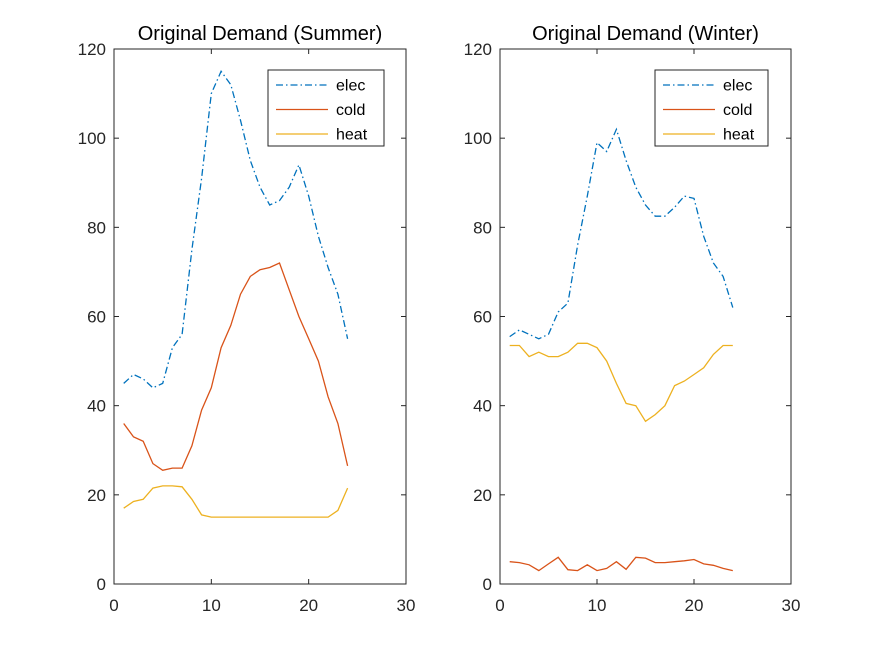  Describe the element at coordinates (260, 34) in the screenshot. I see `chart-title: Original Demand (Summer)` at that location.